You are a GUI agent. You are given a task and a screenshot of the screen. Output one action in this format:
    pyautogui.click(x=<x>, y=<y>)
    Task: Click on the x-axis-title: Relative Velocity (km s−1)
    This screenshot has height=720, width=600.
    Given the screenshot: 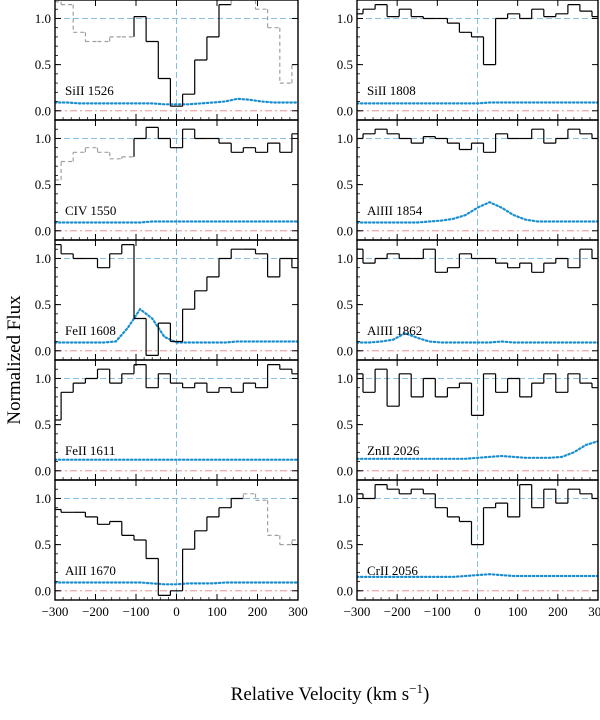 What is the action you would take?
    pyautogui.click(x=330, y=693)
    